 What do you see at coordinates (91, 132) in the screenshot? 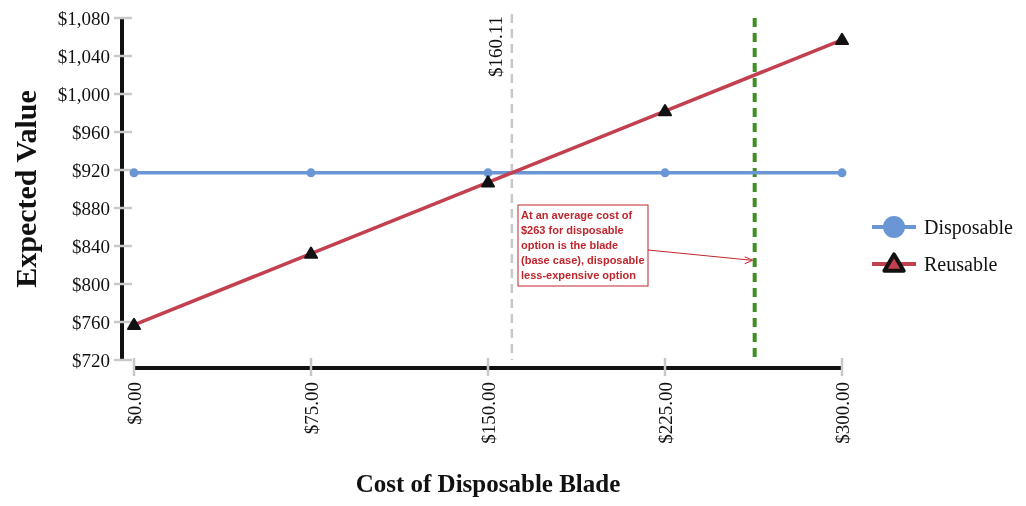
I see `y-tick-label: $960` at bounding box center [91, 132].